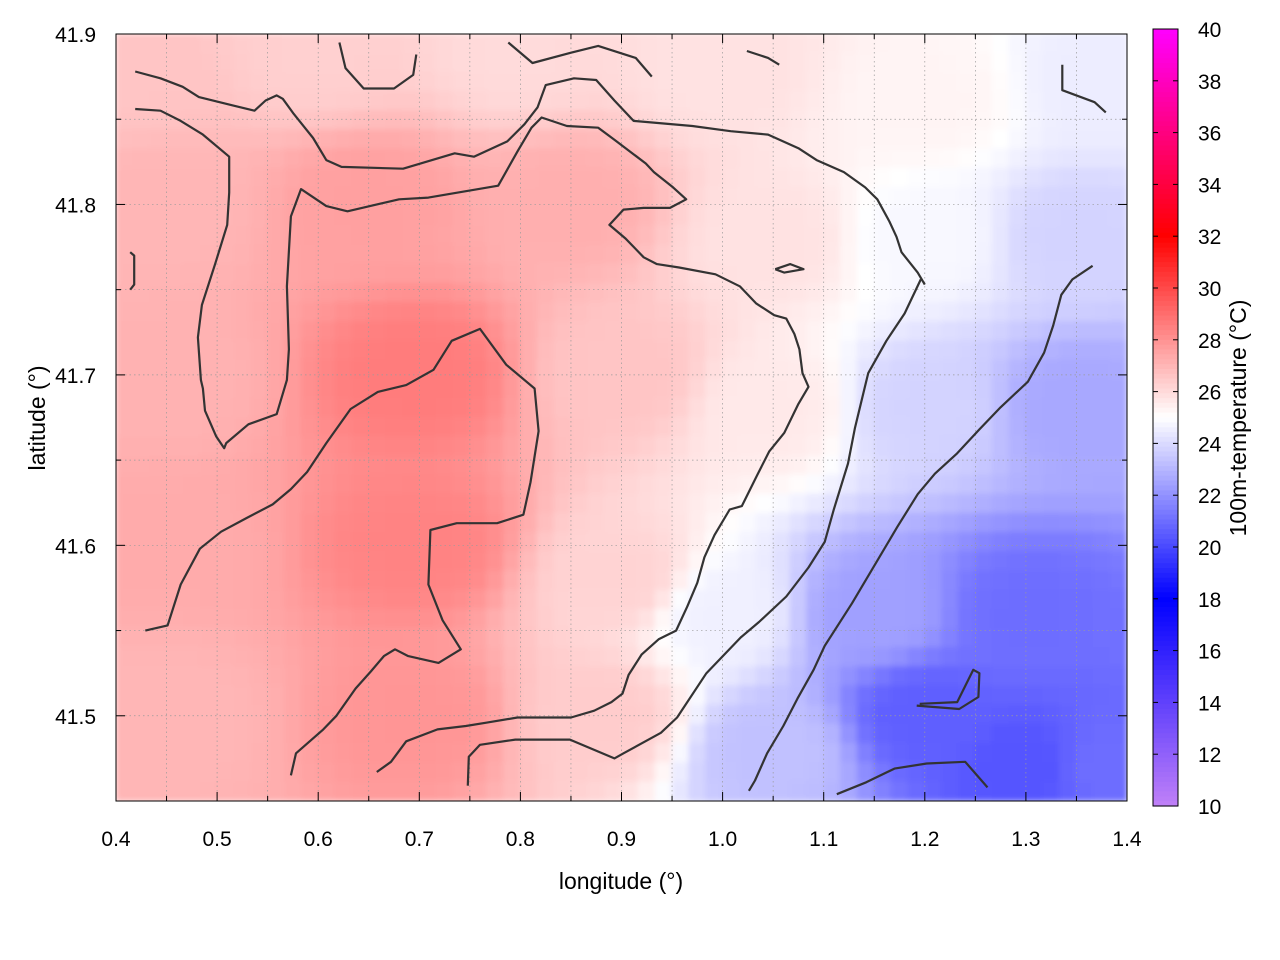  What do you see at coordinates (1210, 185) in the screenshot?
I see `colorbar-tick-label: 34` at bounding box center [1210, 185].